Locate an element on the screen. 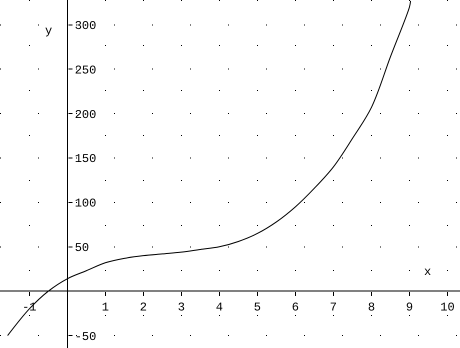 Image resolution: width=460 pixels, height=348 pixels. y-axis-title: y is located at coordinates (48, 31).